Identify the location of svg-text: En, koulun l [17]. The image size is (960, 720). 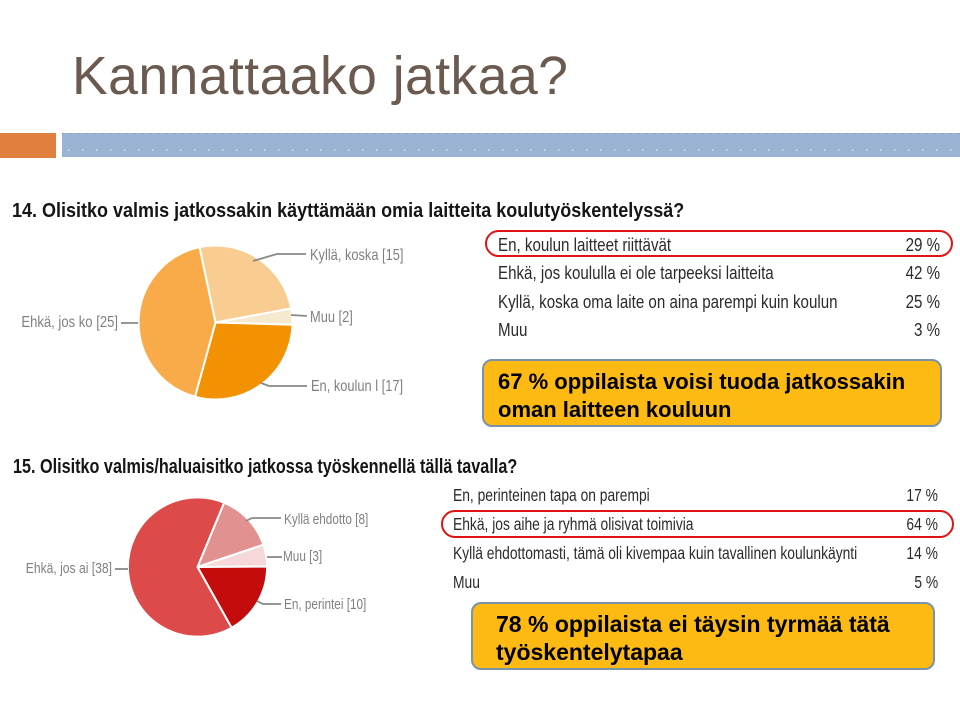
(357, 385).